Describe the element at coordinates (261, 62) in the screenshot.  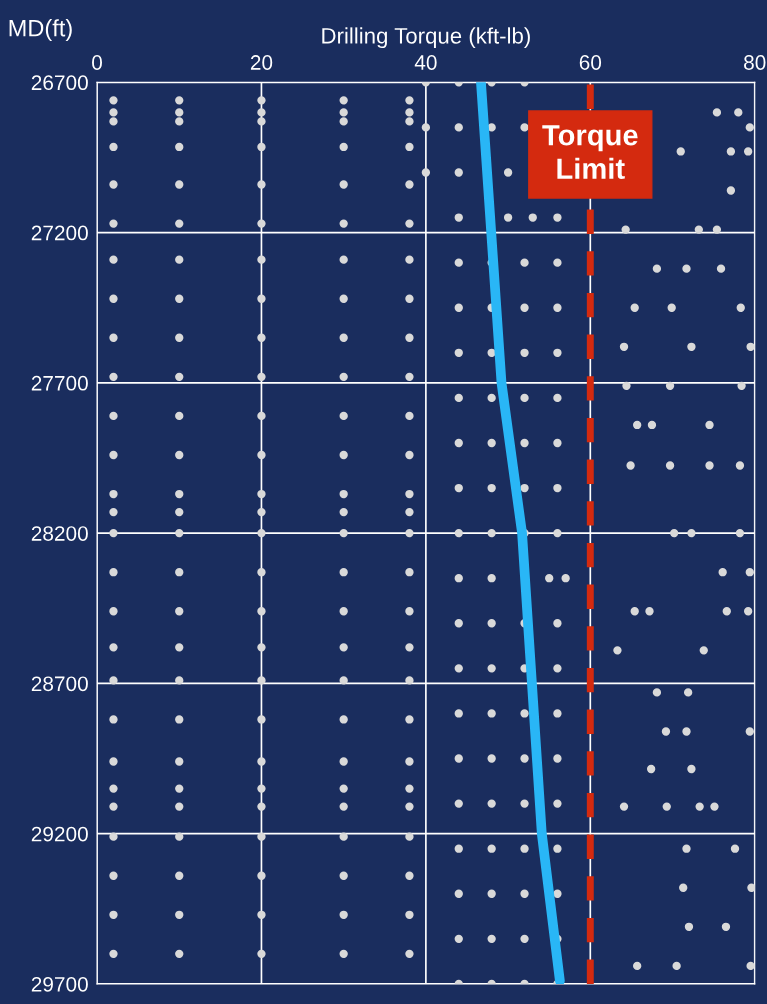
I see `x-tick-label: 20` at that location.